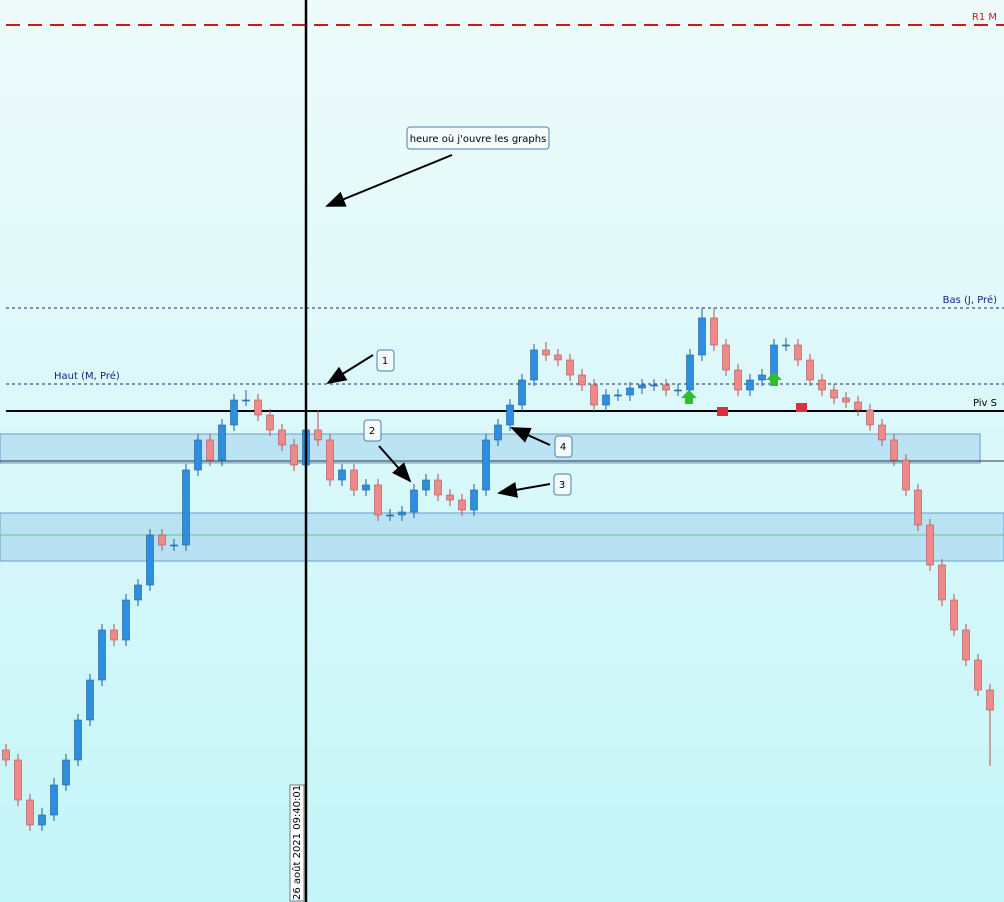  I want to click on callout-text: heure où j'ouvre les graphs, so click(478, 139).